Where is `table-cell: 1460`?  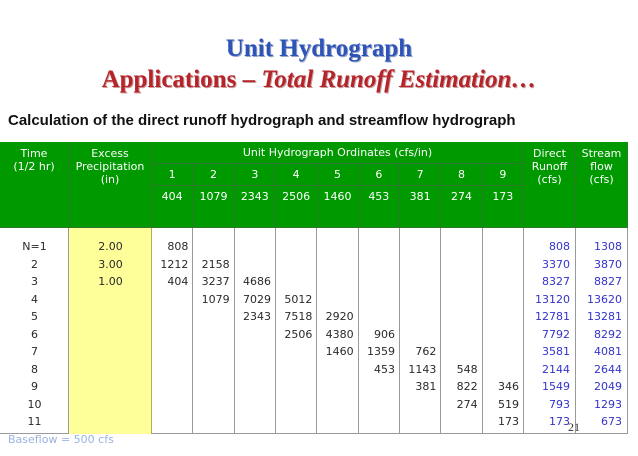 table-cell: 1460 is located at coordinates (339, 351).